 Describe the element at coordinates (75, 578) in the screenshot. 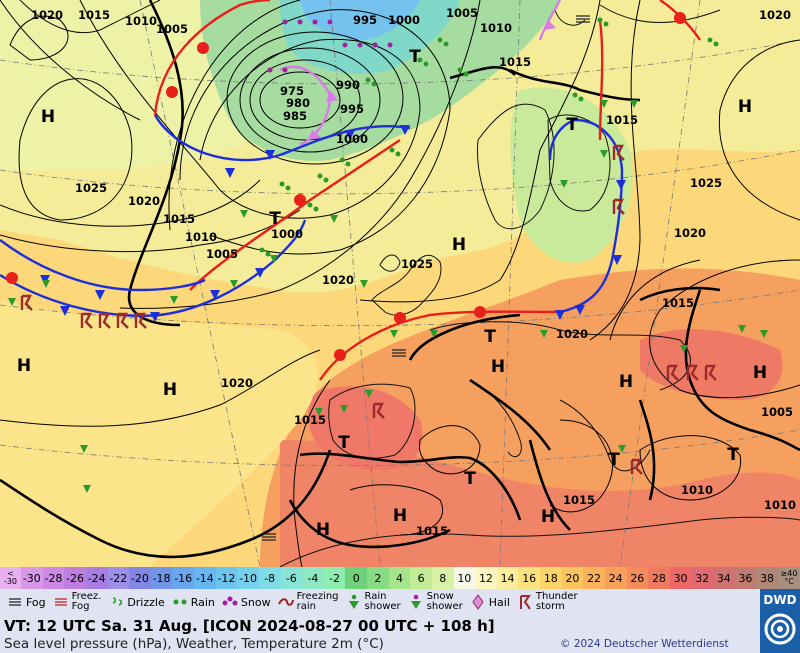

I see `scale-cell: -26` at that location.